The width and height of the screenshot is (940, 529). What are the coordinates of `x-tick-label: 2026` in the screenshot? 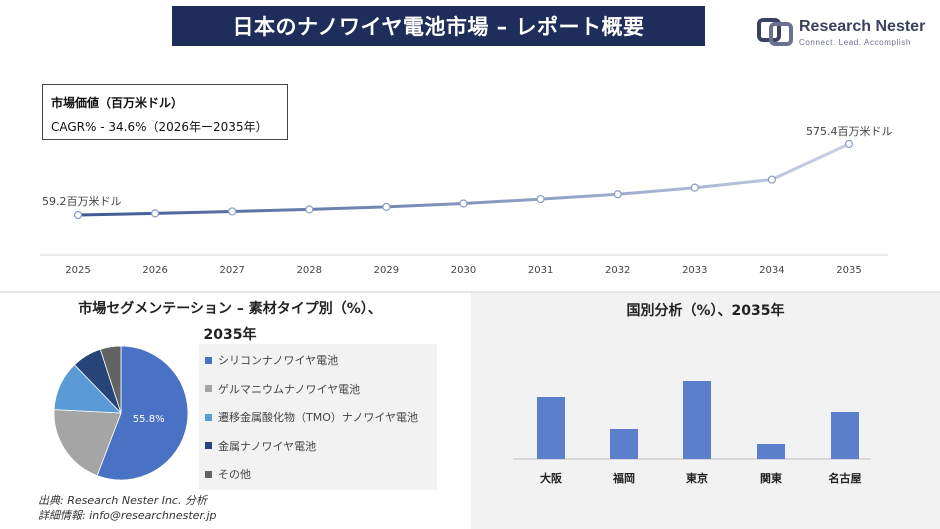 It's located at (154, 270).